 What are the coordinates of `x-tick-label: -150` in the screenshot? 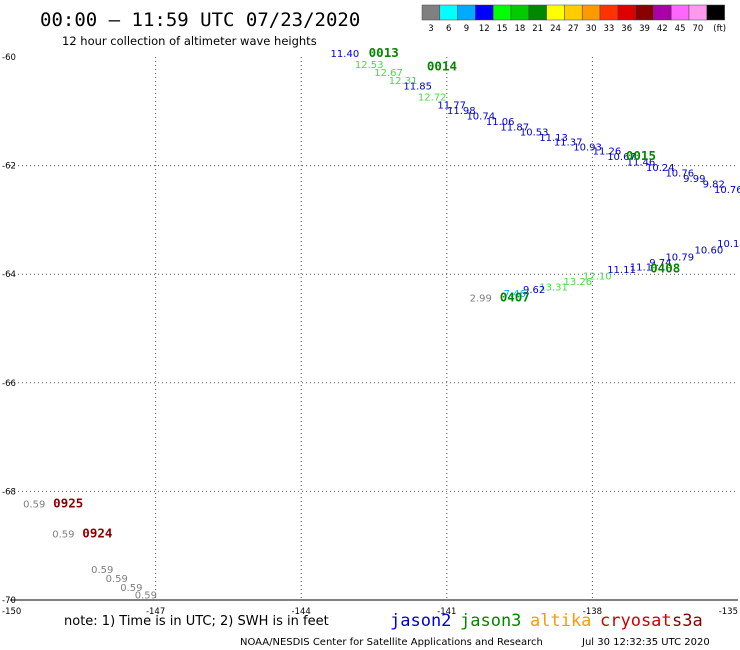 It's located at (11, 612).